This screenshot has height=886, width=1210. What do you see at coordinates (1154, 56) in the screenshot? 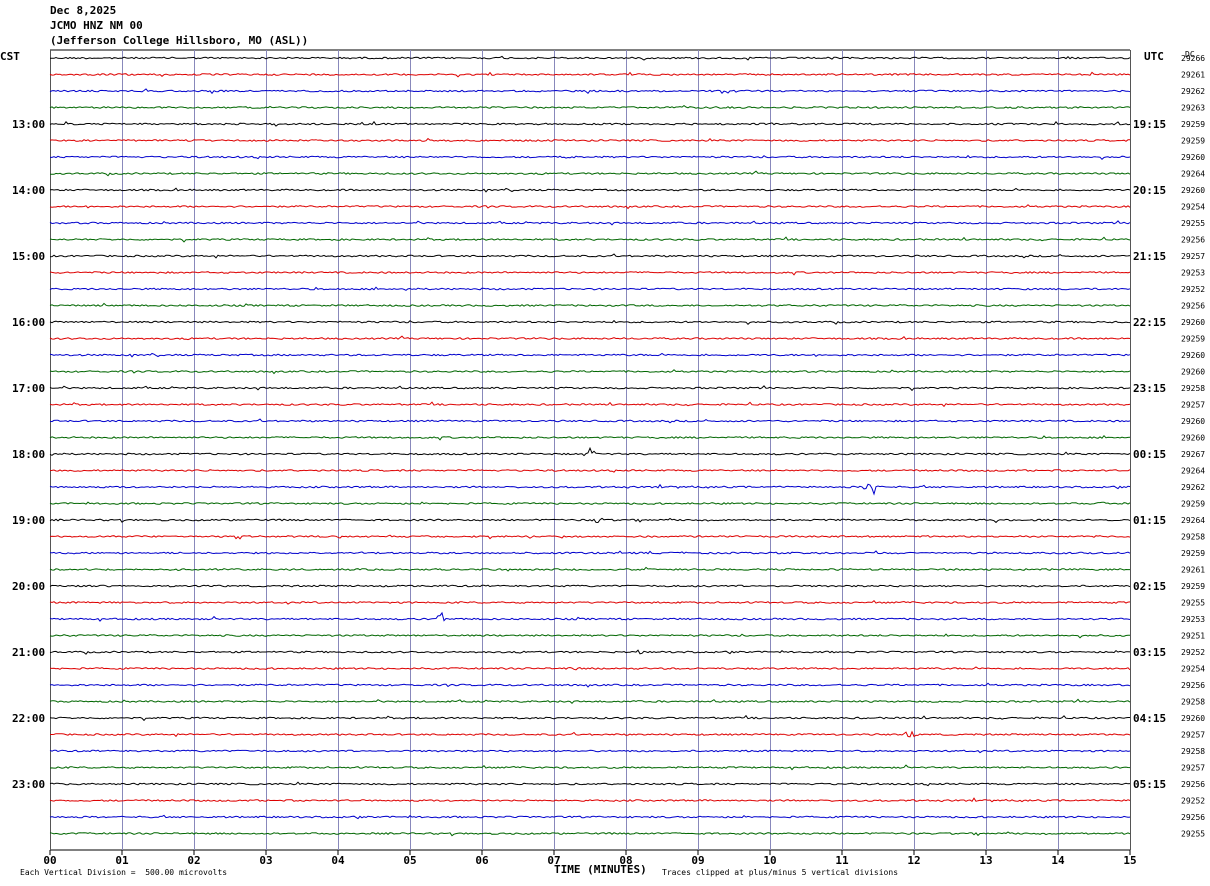
I see `right-timezone-label: UTC` at bounding box center [1154, 56].